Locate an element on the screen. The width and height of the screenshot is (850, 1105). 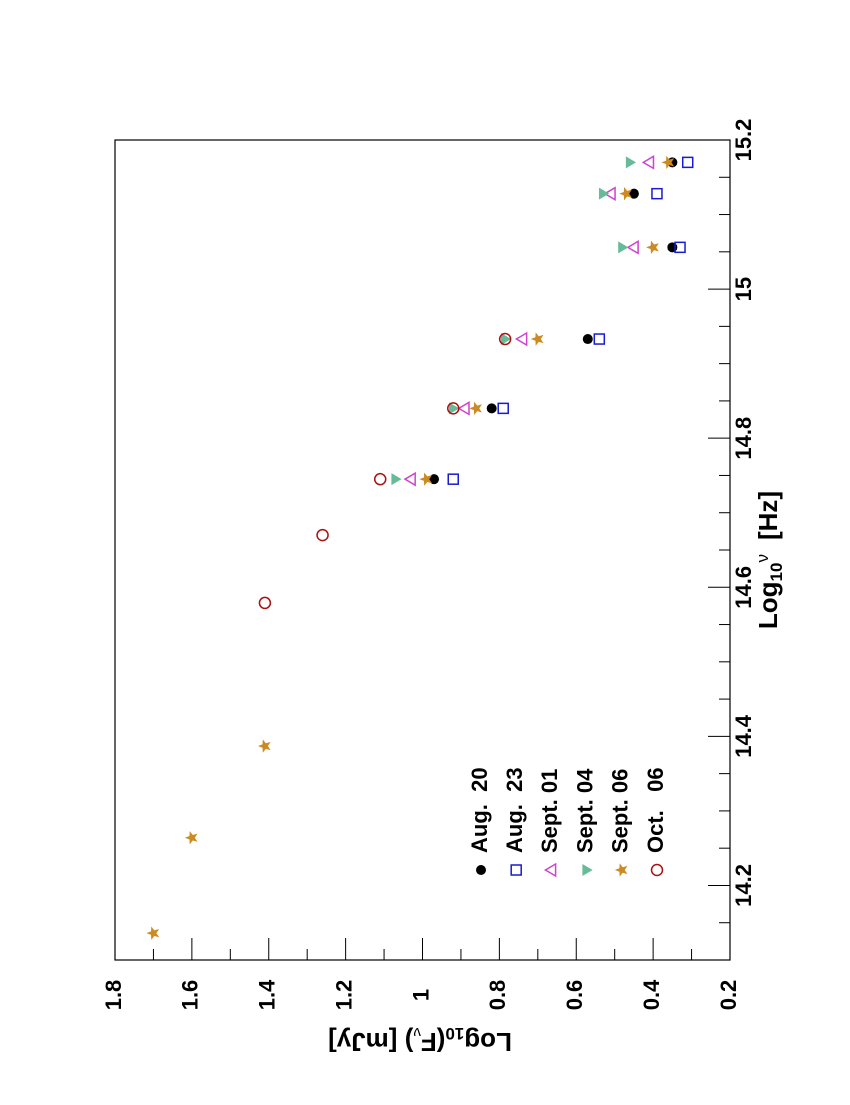
y-axis-title: Log10(Fν) [mJy] is located at coordinates (420, 1041).